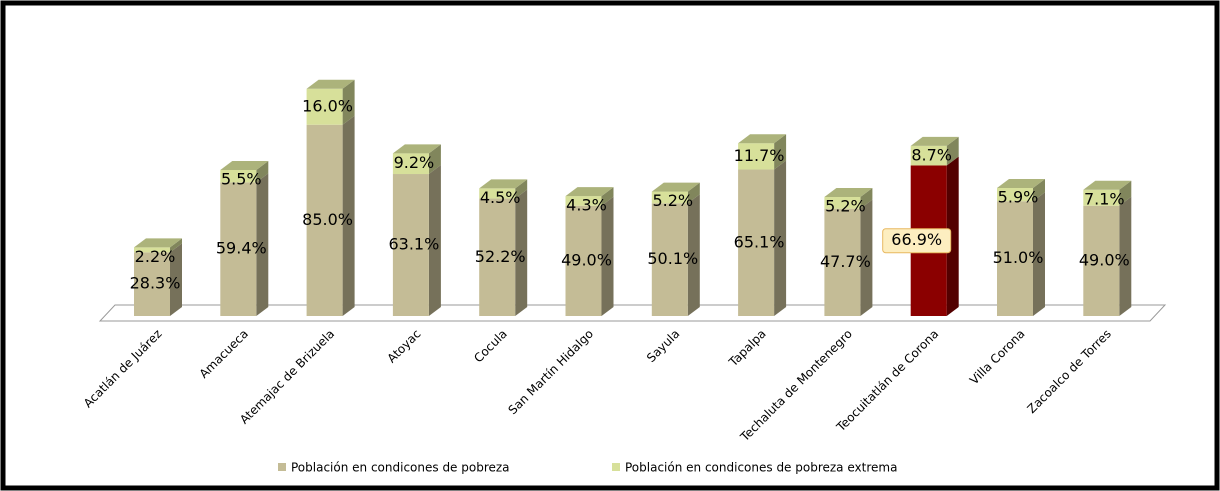  I want to click on value-label: 51.0%, so click(1018, 257).